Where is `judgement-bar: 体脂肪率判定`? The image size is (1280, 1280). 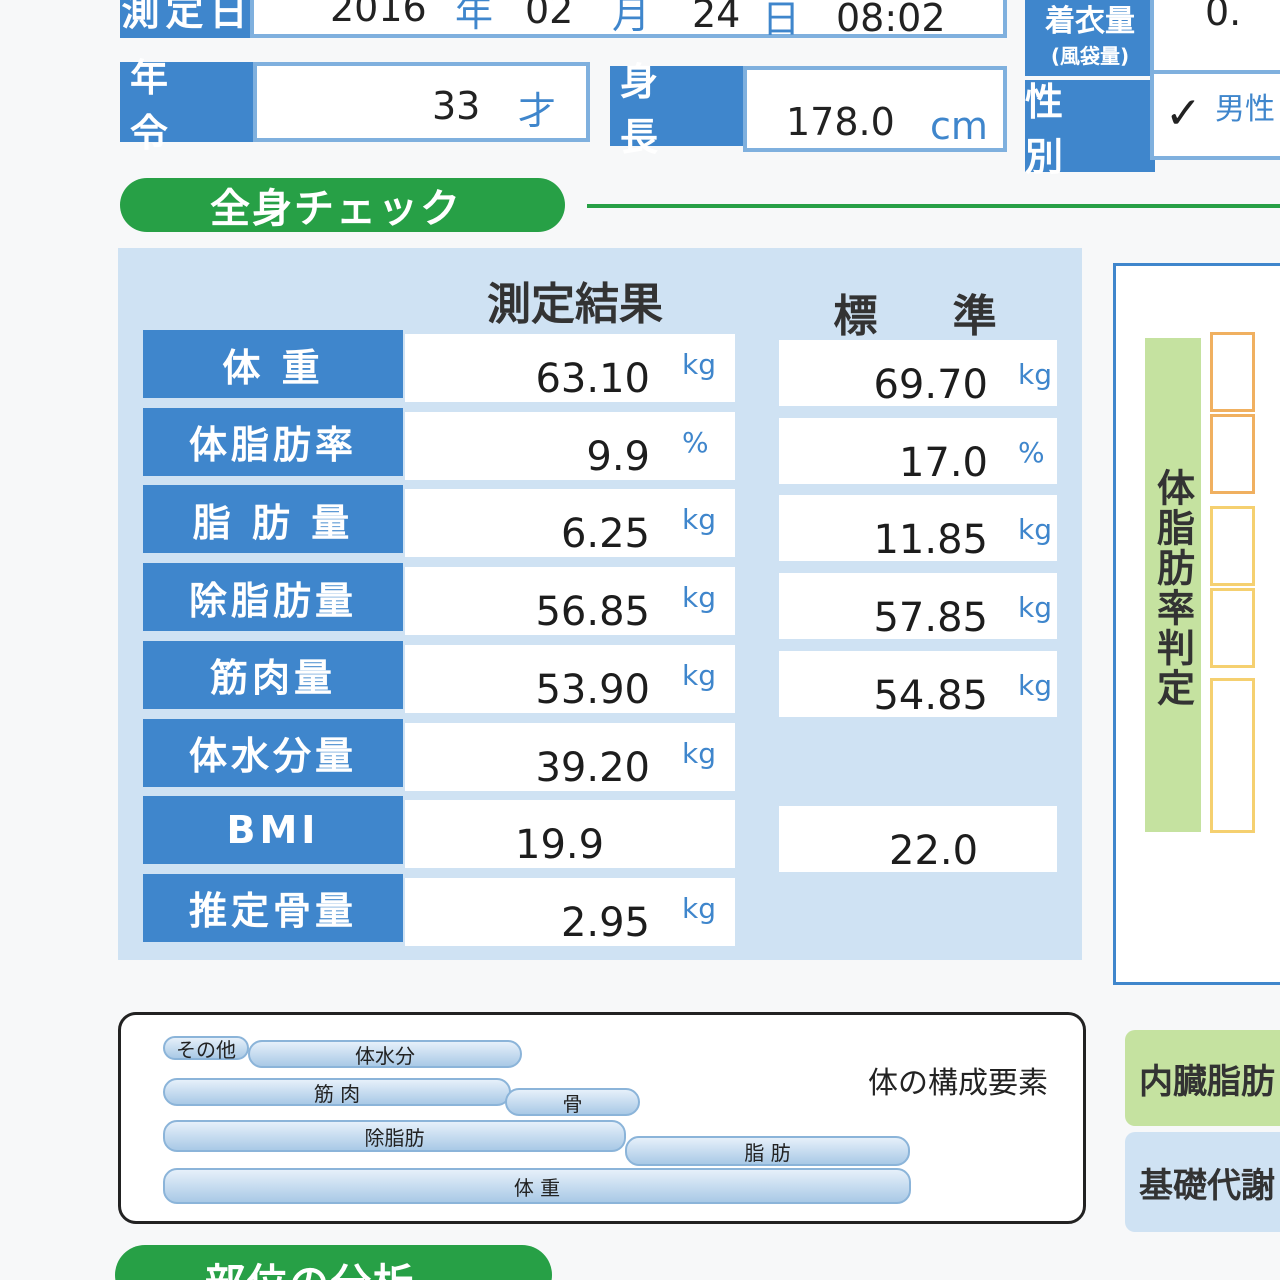 judgement-bar: 体脂肪率判定 is located at coordinates (1173, 585).